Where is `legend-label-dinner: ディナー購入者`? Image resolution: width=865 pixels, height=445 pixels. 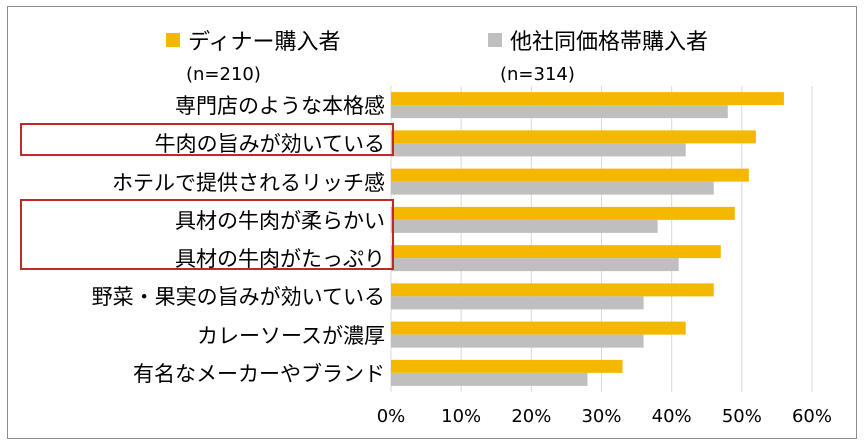 legend-label-dinner: ディナー購入者 is located at coordinates (264, 42).